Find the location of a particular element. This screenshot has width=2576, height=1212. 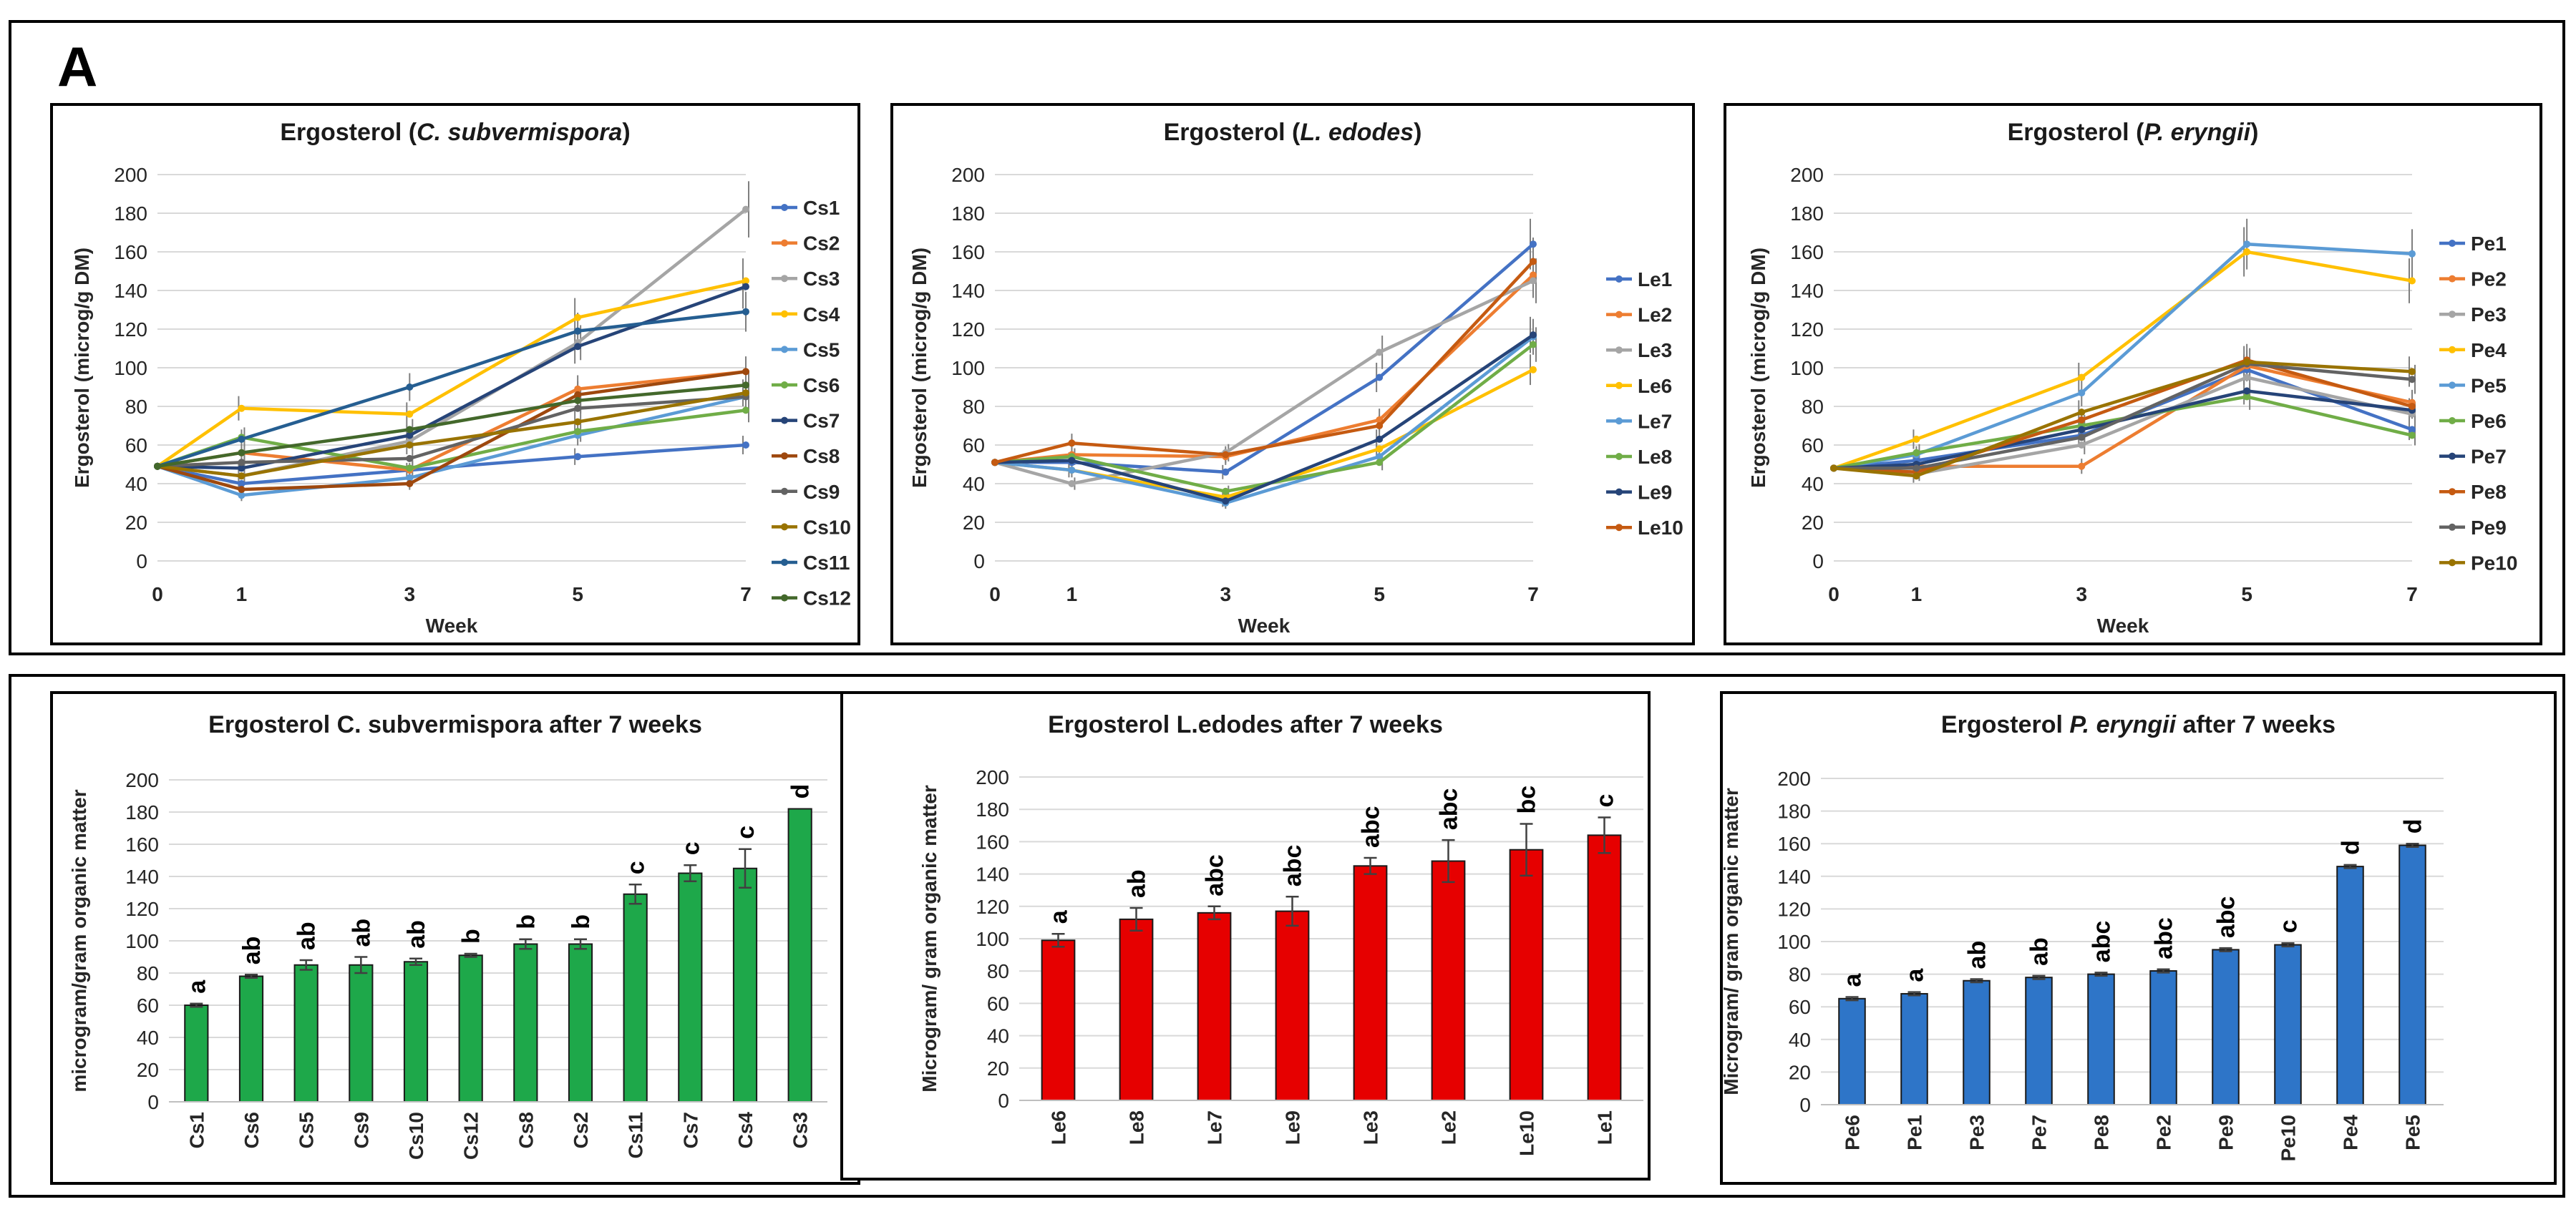

x-tick-label: 5 is located at coordinates (2246, 594).